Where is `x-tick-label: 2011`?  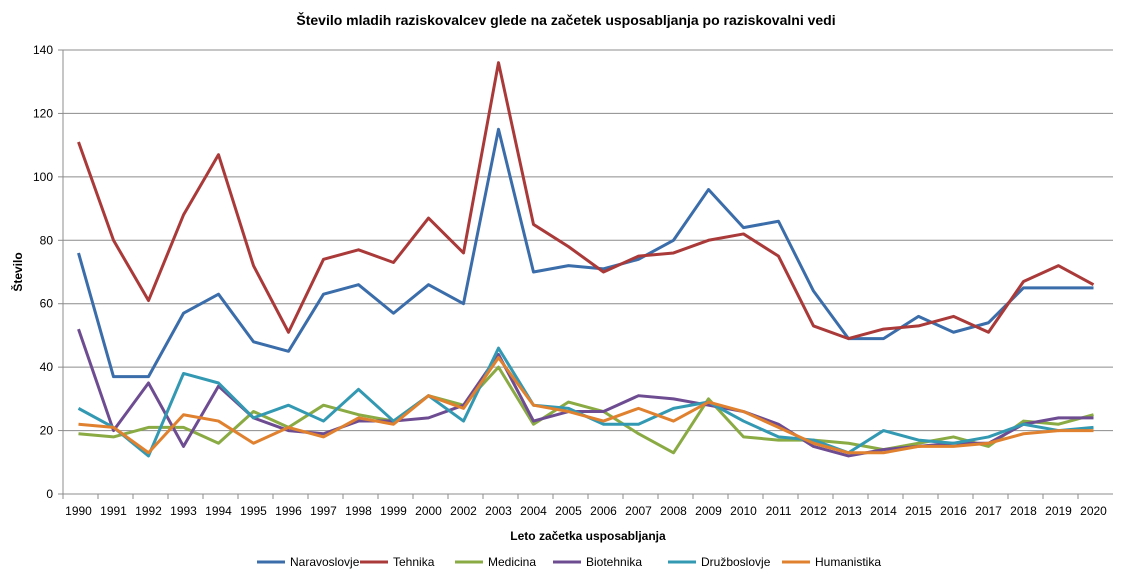
x-tick-label: 2011 is located at coordinates (779, 511).